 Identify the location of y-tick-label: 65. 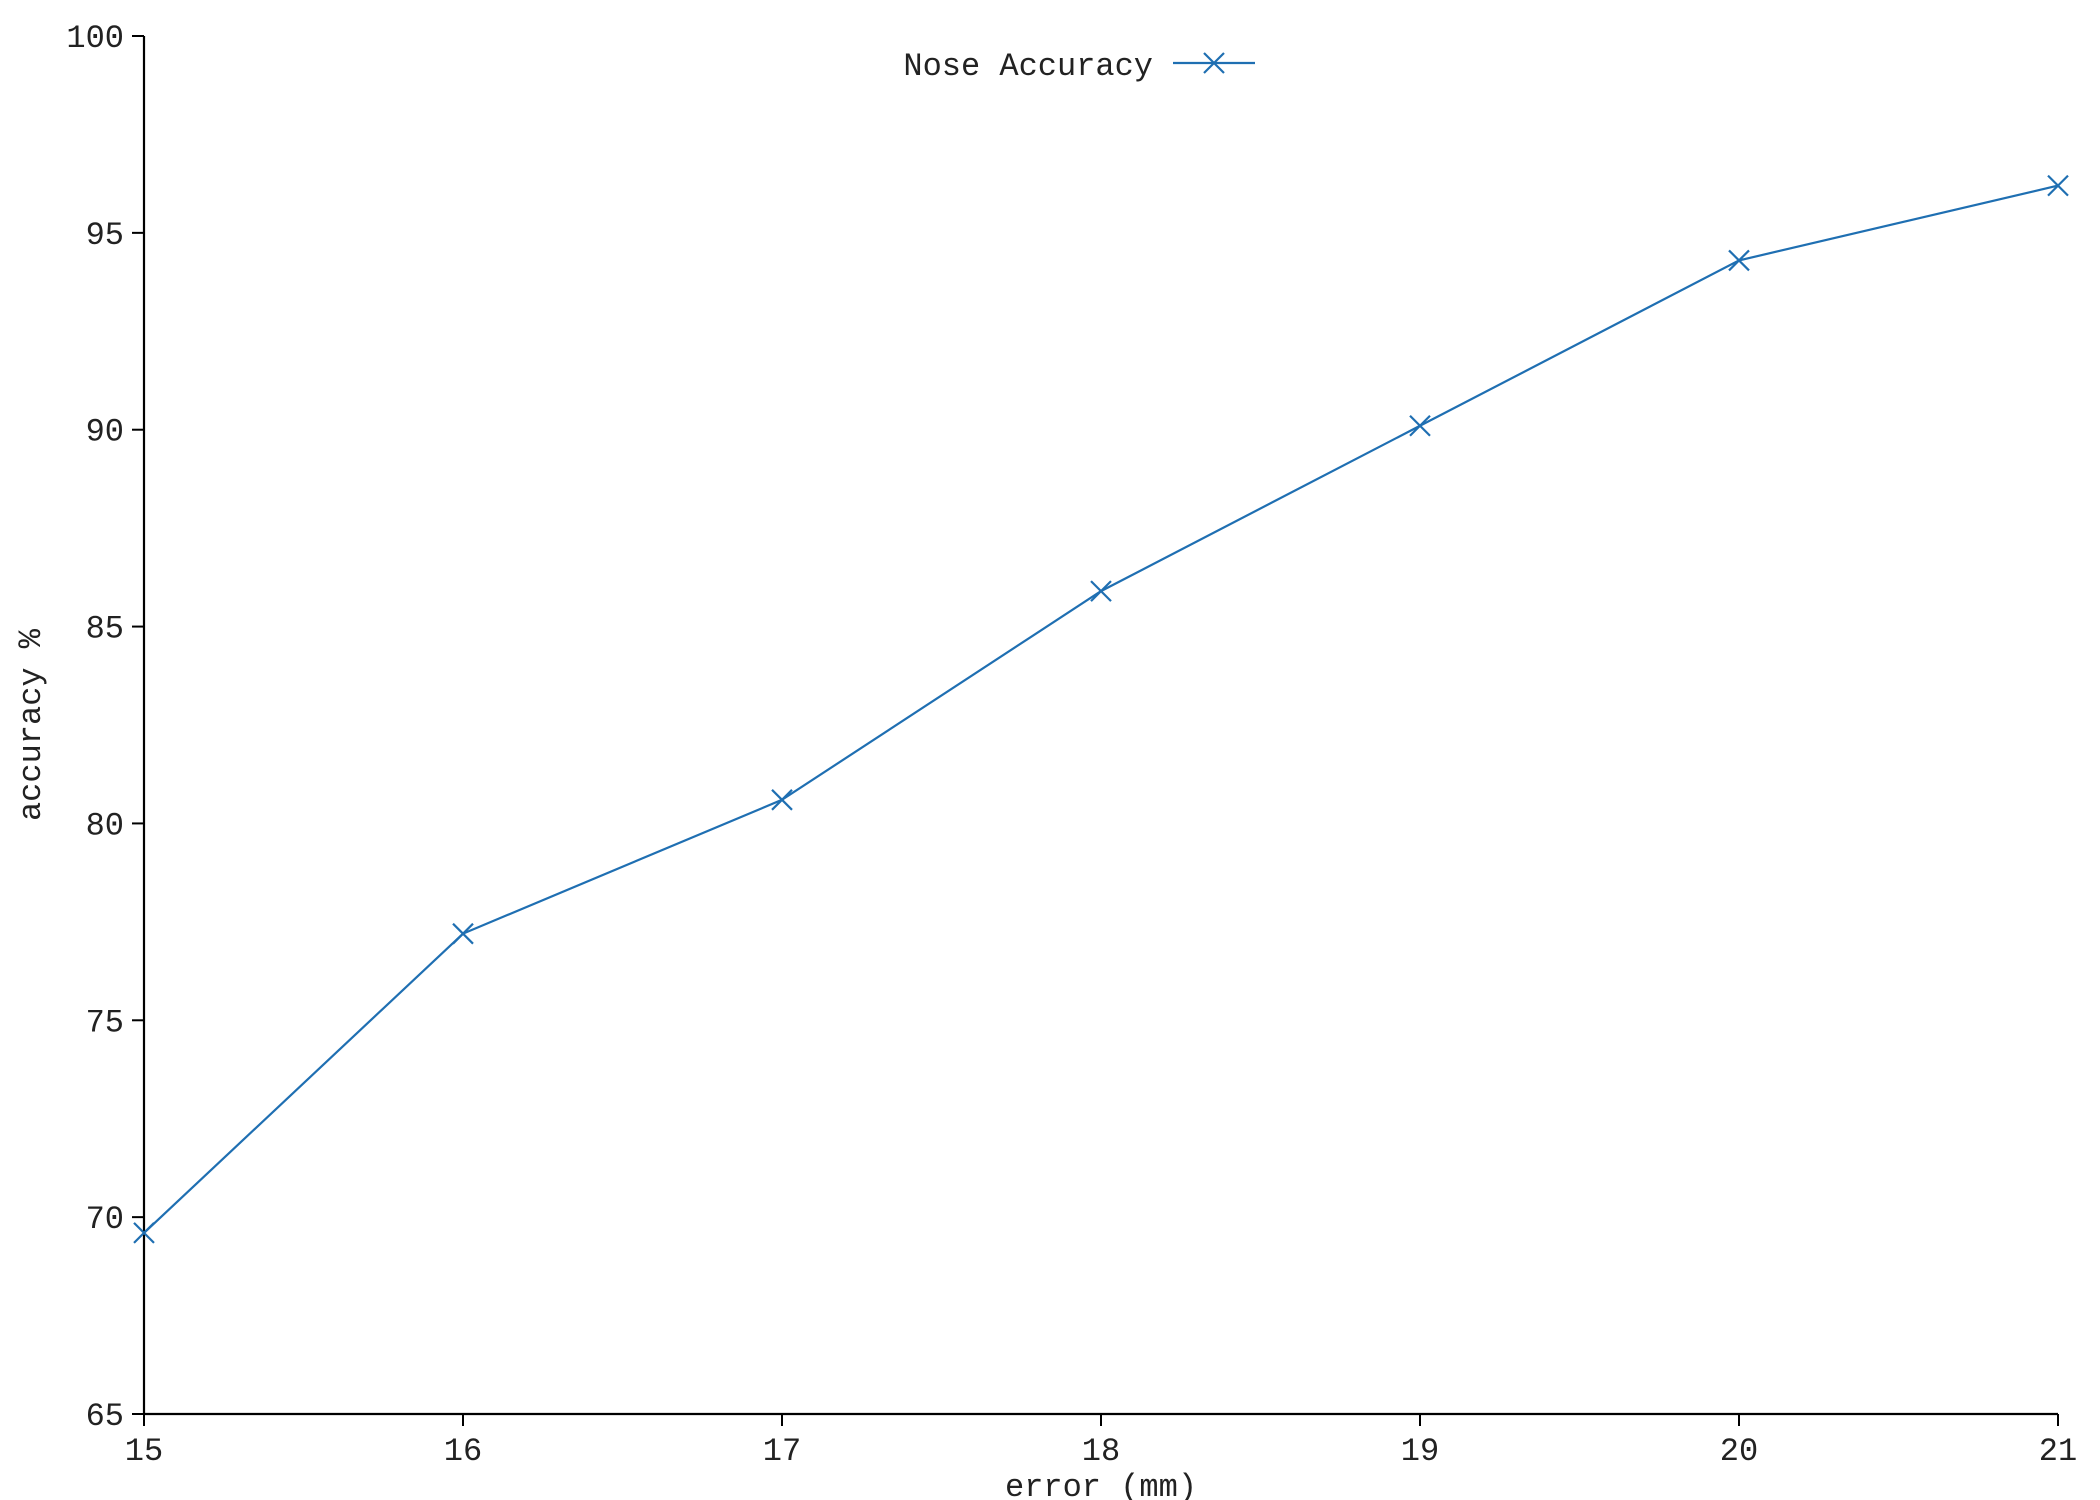
(105, 1416).